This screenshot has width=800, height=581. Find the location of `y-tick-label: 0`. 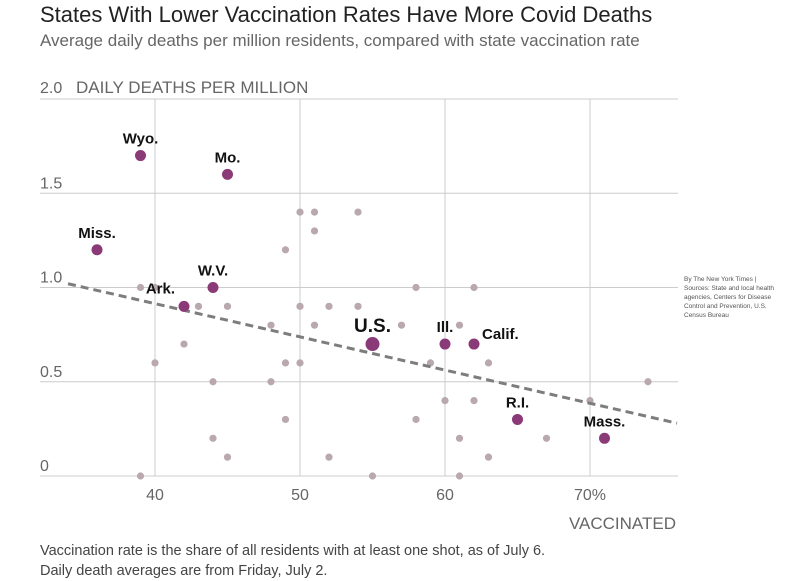

y-tick-label: 0 is located at coordinates (44, 466).